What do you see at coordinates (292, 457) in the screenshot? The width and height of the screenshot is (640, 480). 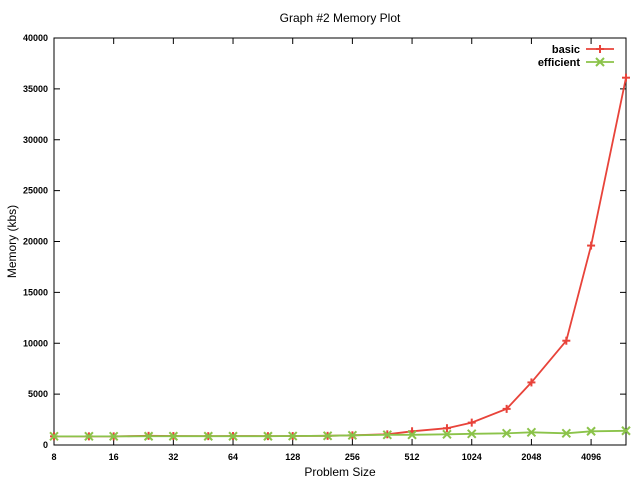 I see `x-tick-label: 128` at bounding box center [292, 457].